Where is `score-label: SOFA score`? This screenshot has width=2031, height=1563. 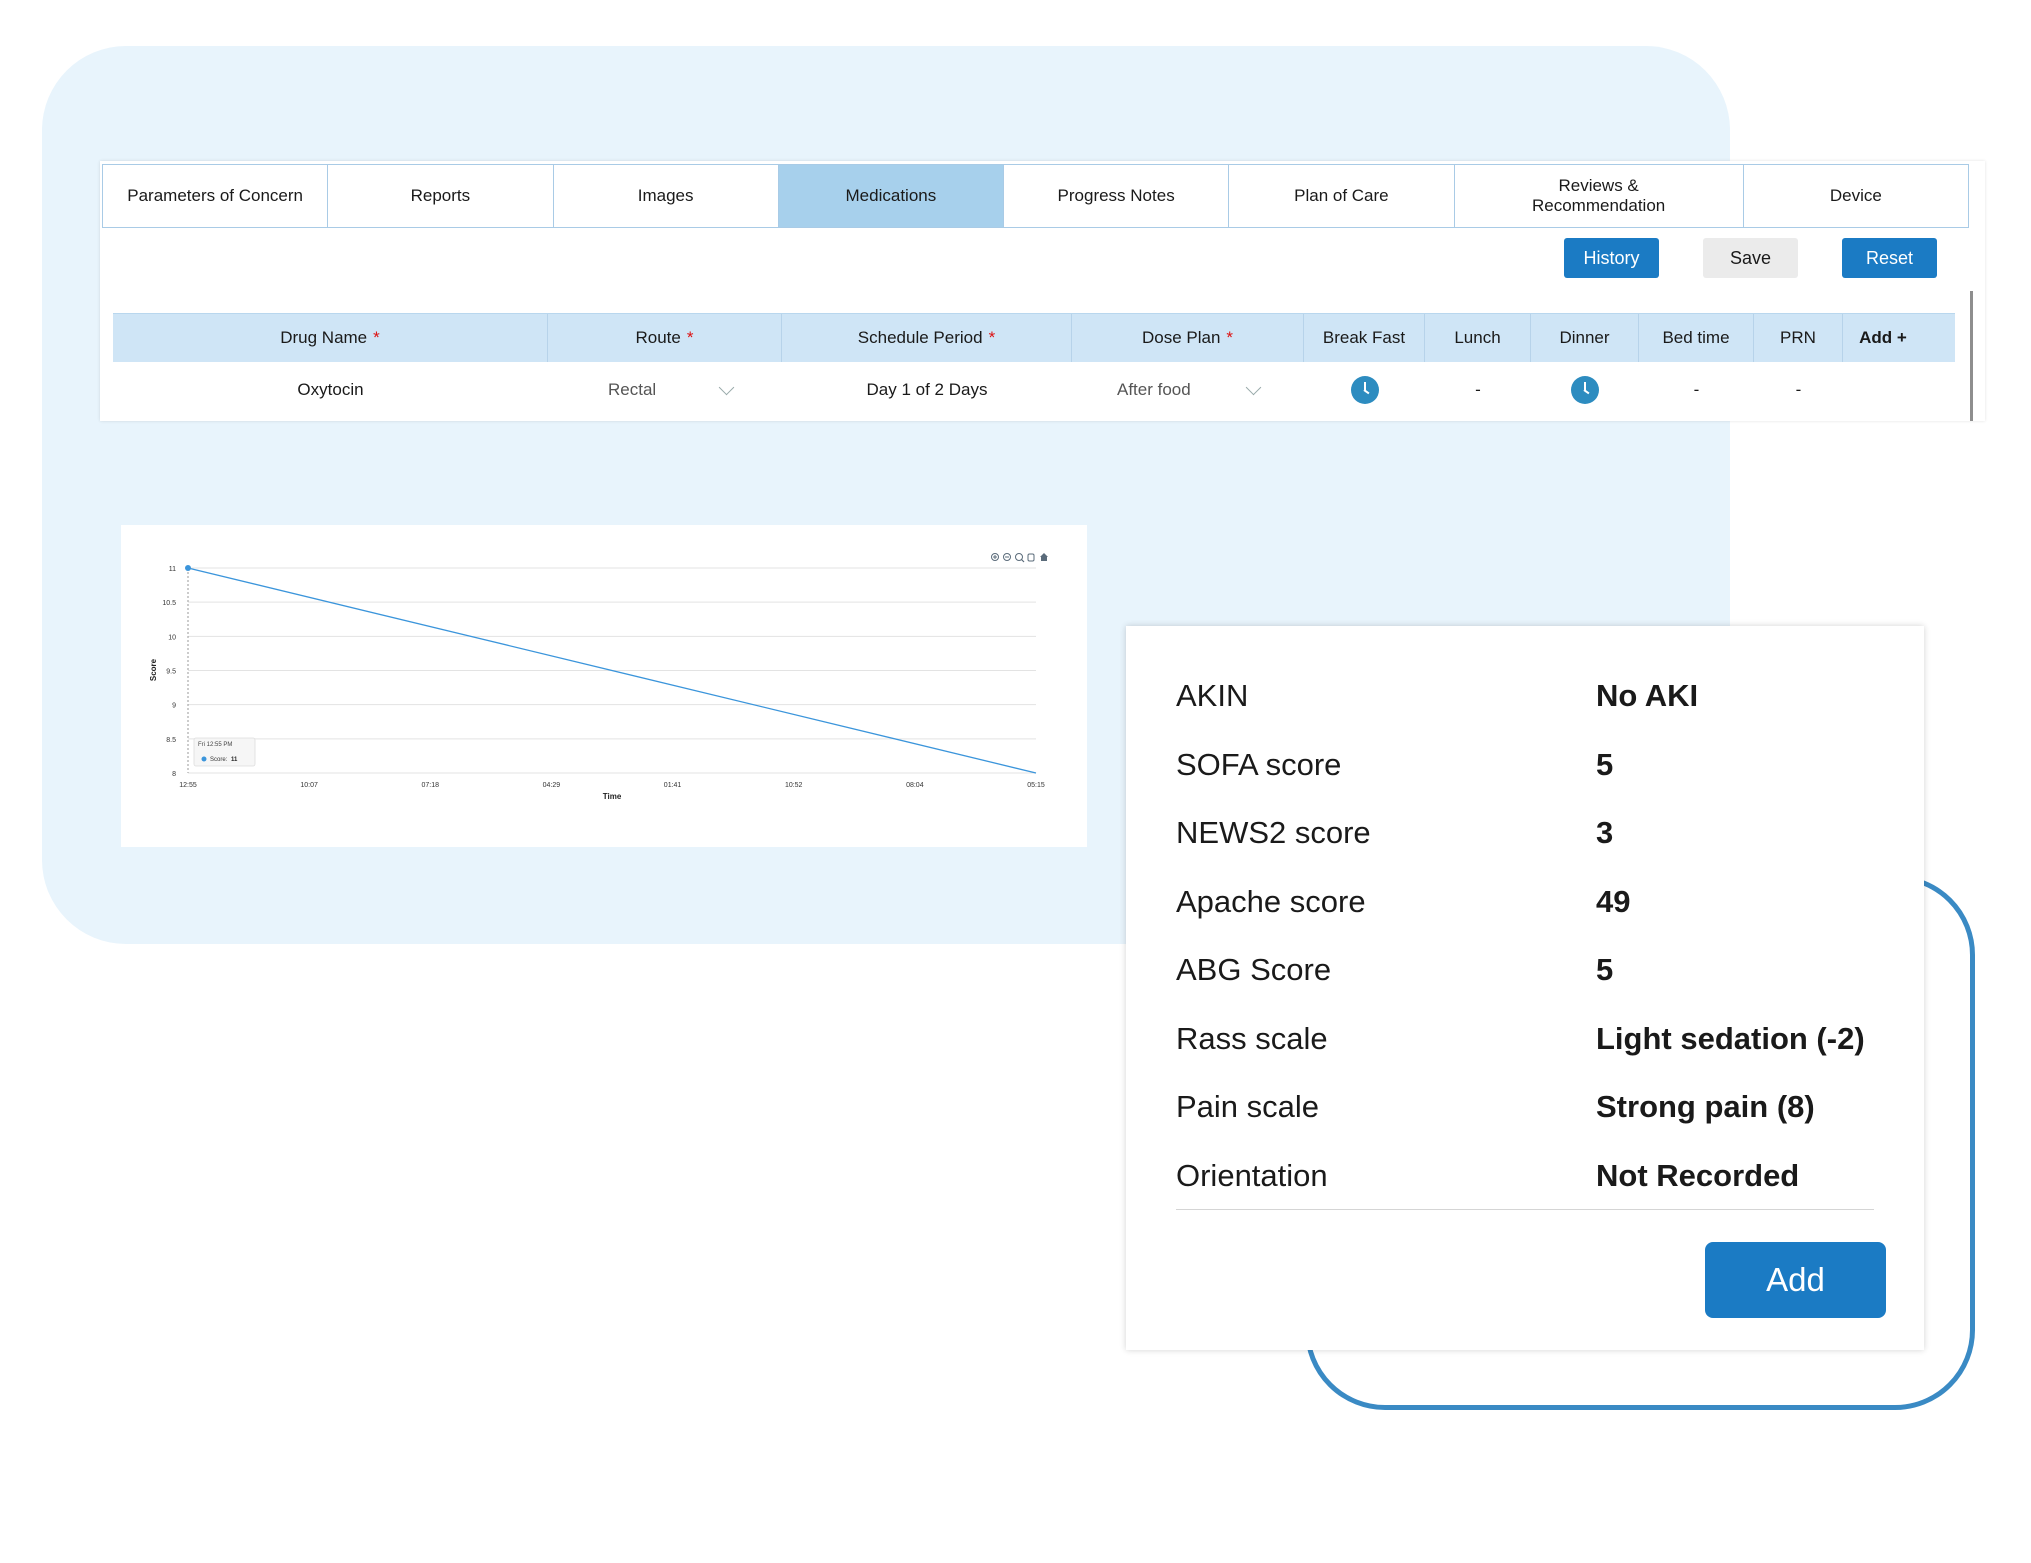
score-label: SOFA score is located at coordinates (1259, 764).